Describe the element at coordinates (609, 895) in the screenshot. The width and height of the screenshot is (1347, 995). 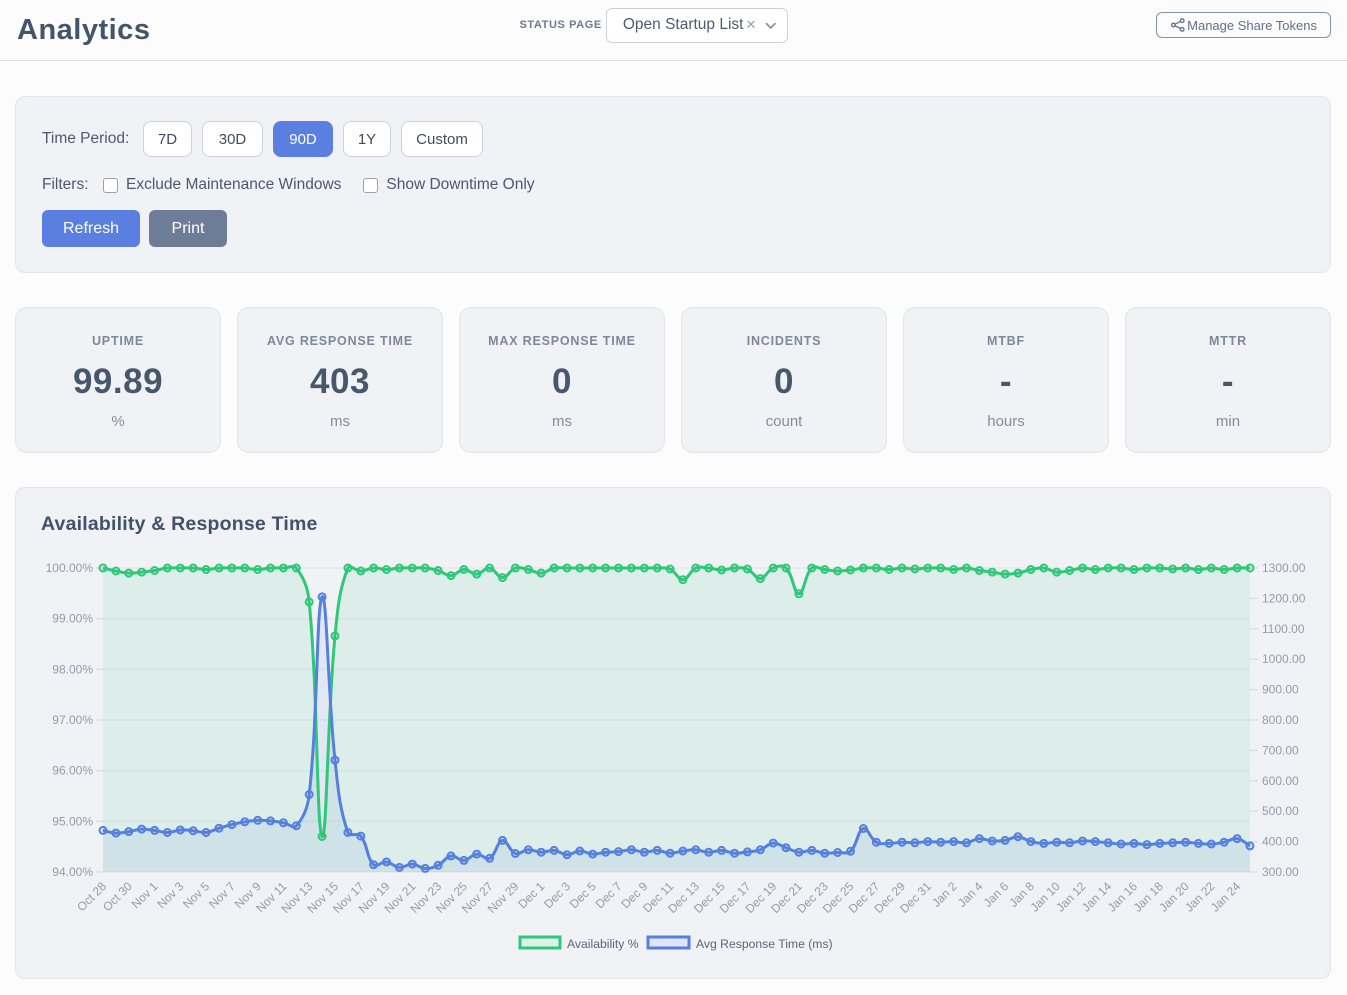
I see `svg-text: Dec 7` at that location.